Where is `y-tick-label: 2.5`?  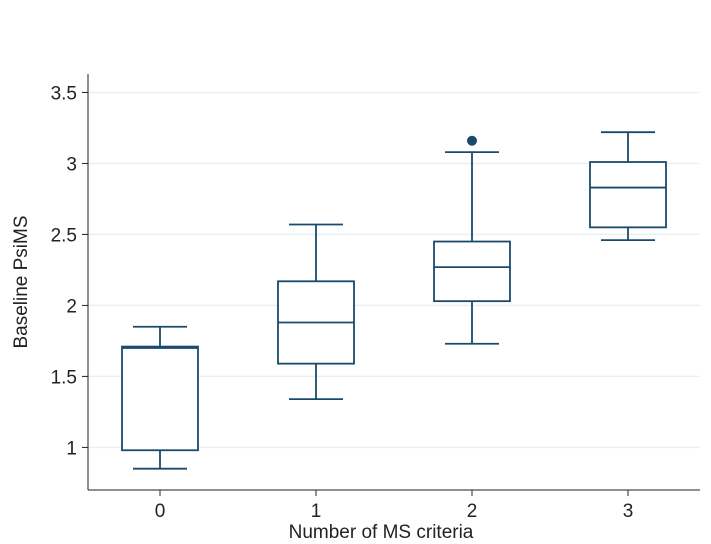 y-tick-label: 2.5 is located at coordinates (64, 235).